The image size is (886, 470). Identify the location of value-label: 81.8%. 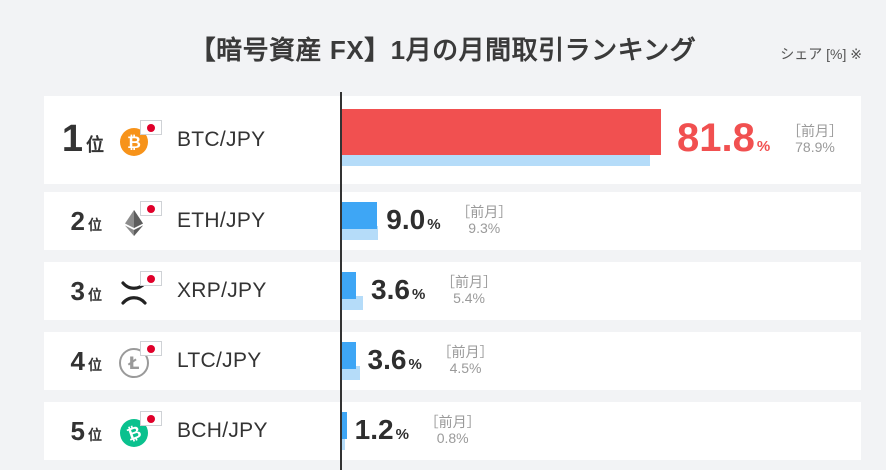
(723, 138).